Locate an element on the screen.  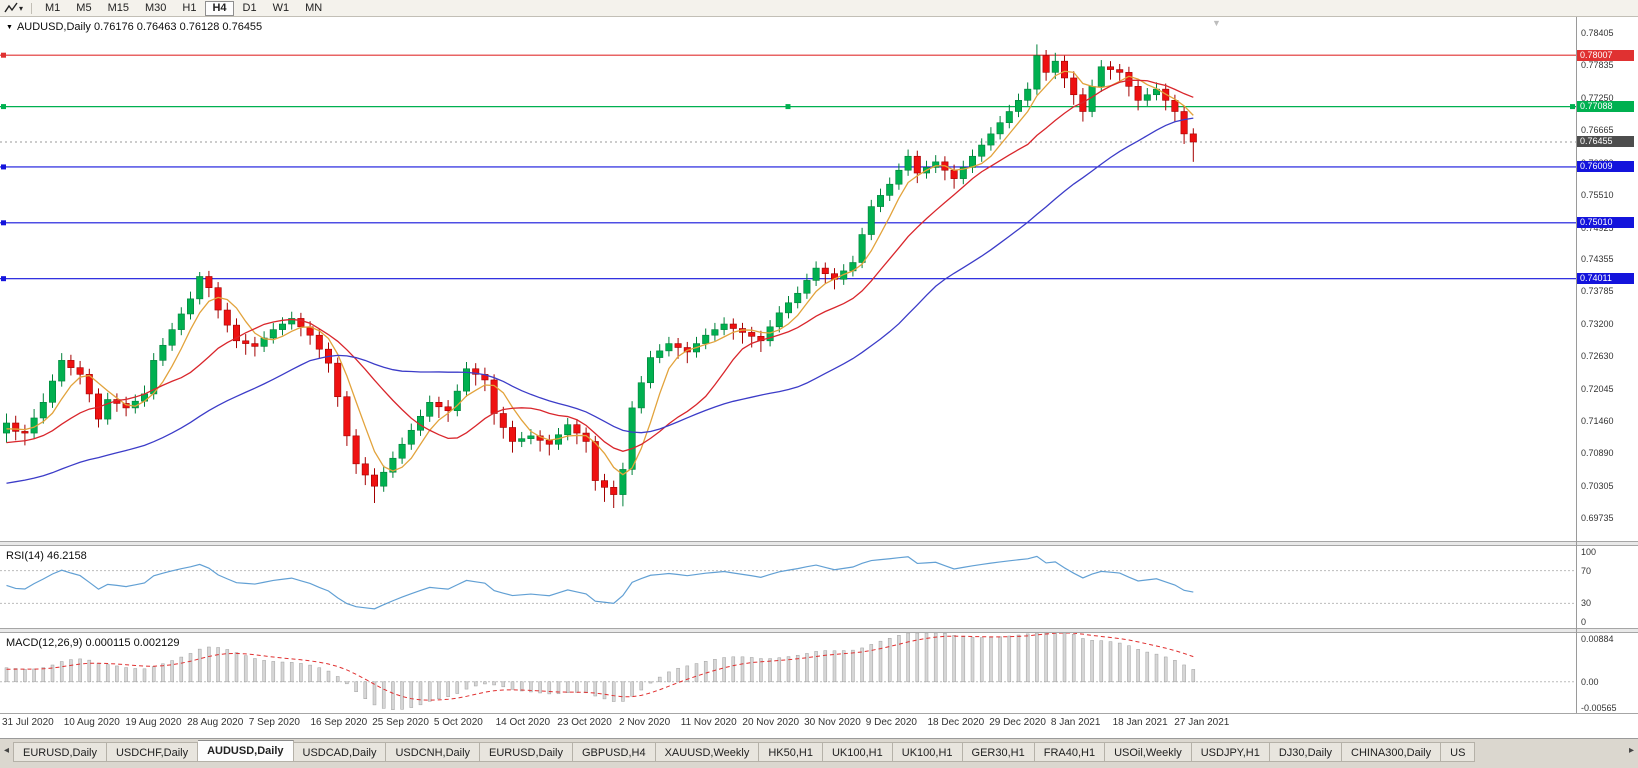
price-tick-label: 0.73200 is located at coordinates (1597, 324).